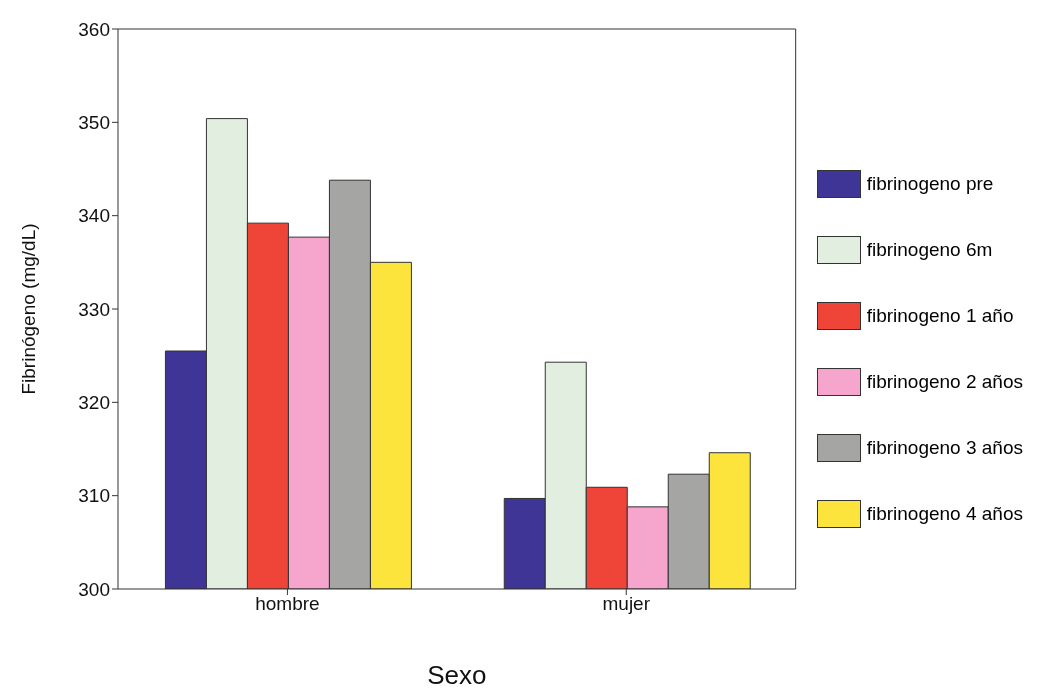  I want to click on y-tick-label: 360, so click(94, 29).